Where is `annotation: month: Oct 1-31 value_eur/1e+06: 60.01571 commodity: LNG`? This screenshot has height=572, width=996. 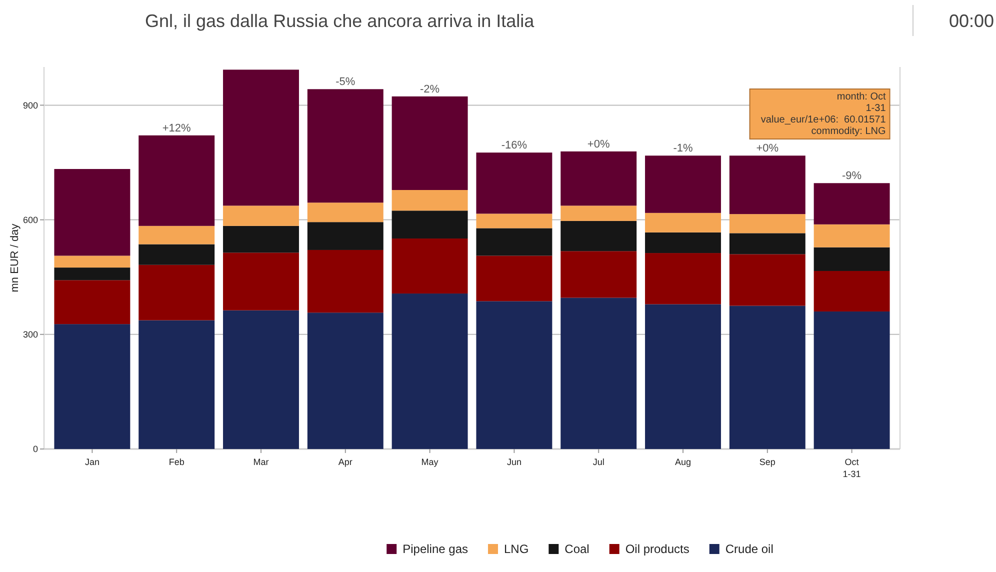
annotation: month: Oct 1-31 value_eur/1e+06: 60.01571 commodity: LNG is located at coordinates (823, 114).